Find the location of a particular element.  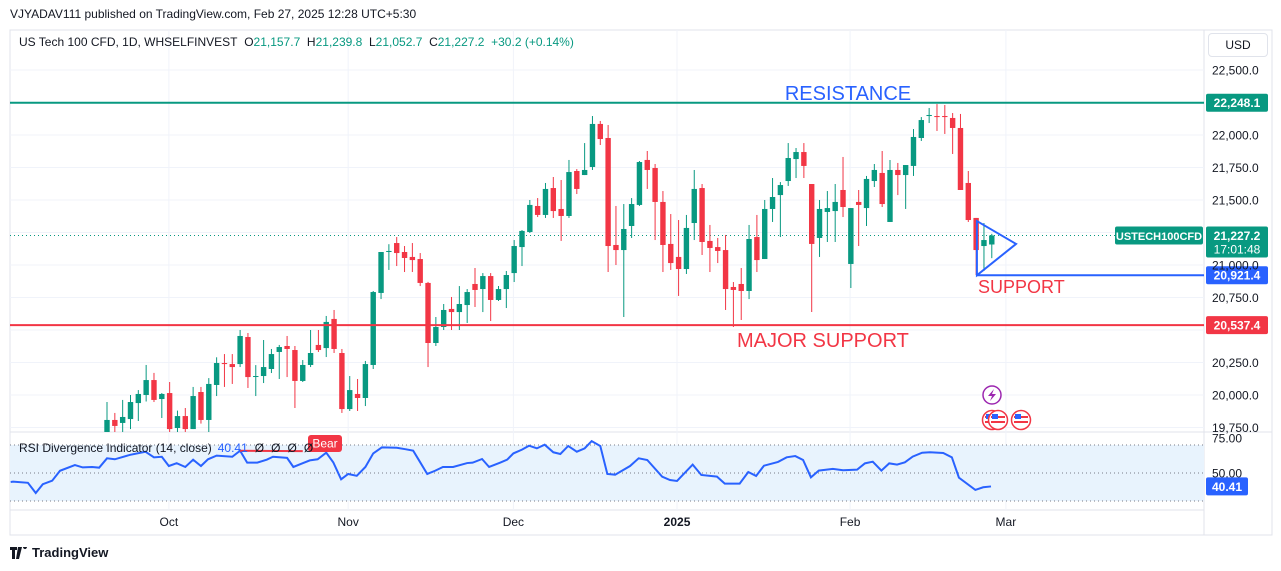

symbol-name: US Tech 100 CFD, 1D, WHSELFINVEST is located at coordinates (128, 42).